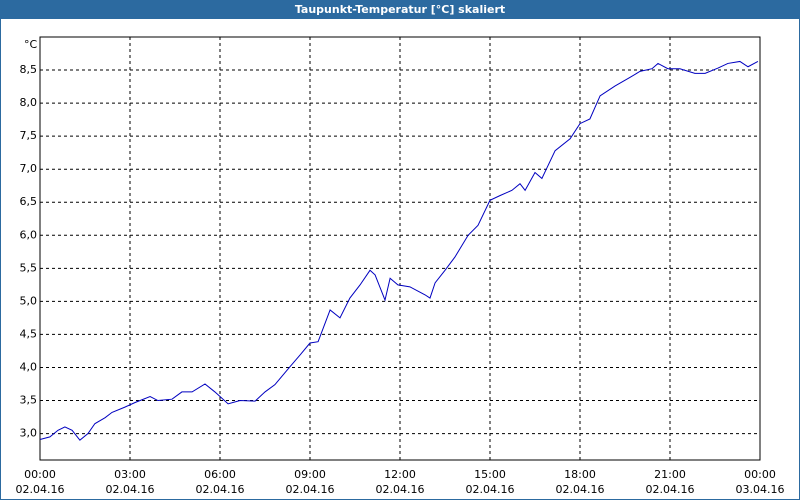 The height and width of the screenshot is (500, 800). I want to click on y-tick-label: 8,5, so click(29, 69).